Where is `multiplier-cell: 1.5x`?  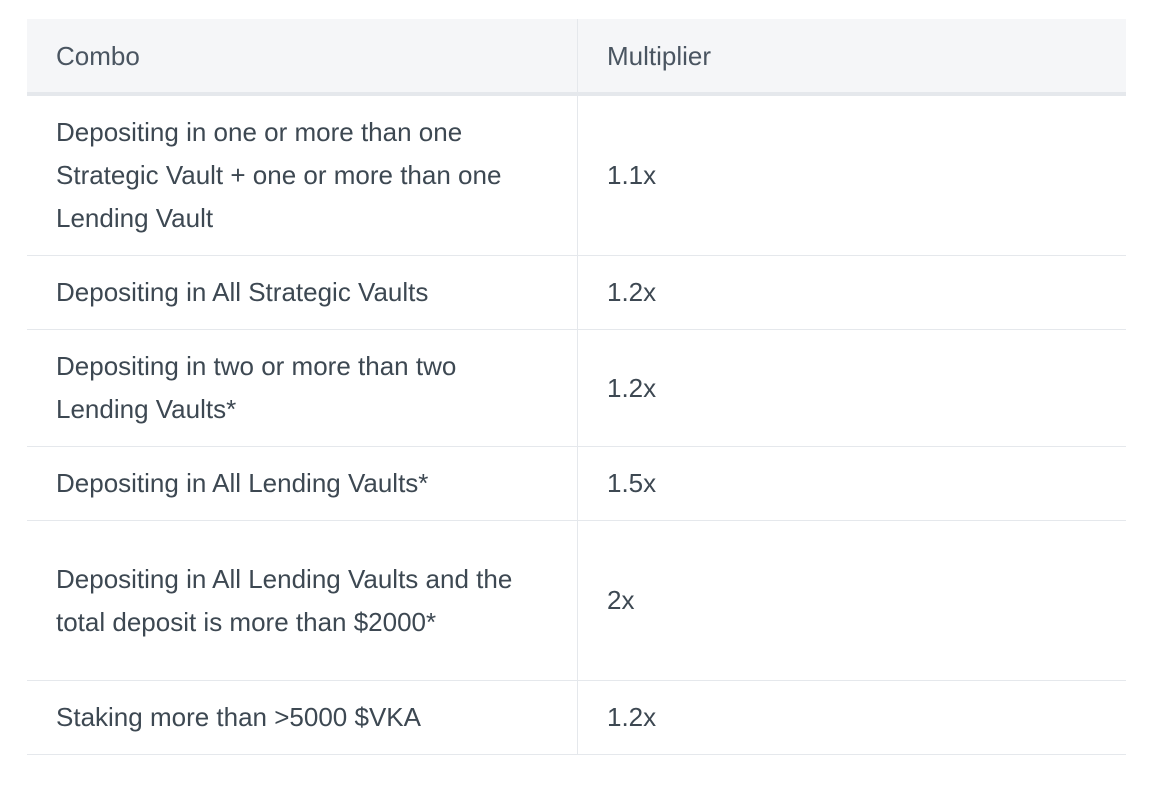 multiplier-cell: 1.5x is located at coordinates (851, 483).